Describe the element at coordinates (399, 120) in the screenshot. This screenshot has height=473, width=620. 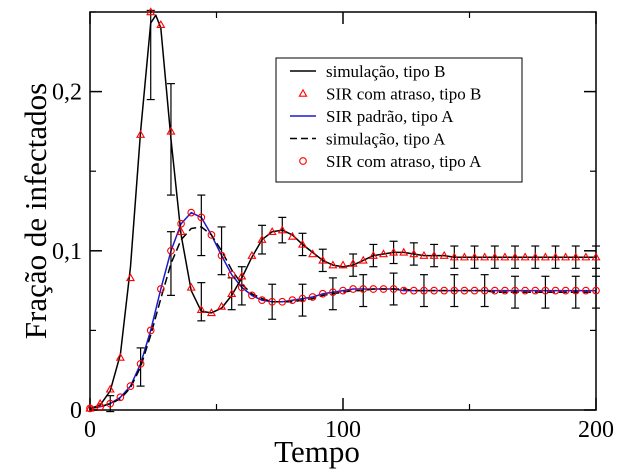
I see `legend-box` at that location.